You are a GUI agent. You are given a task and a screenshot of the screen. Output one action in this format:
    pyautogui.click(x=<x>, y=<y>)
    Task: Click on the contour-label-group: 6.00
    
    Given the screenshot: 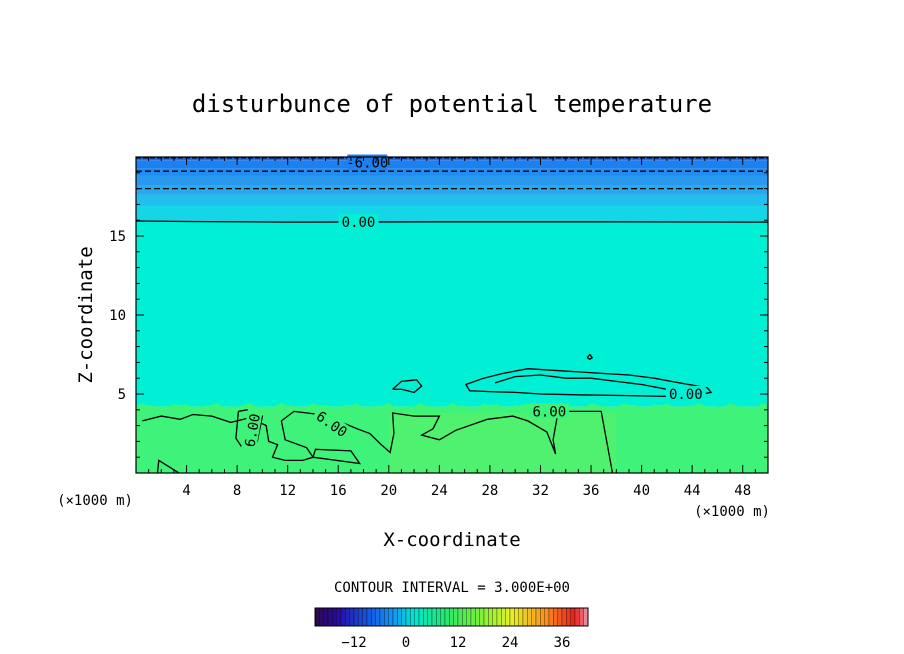 What is the action you would take?
    pyautogui.click(x=252, y=430)
    